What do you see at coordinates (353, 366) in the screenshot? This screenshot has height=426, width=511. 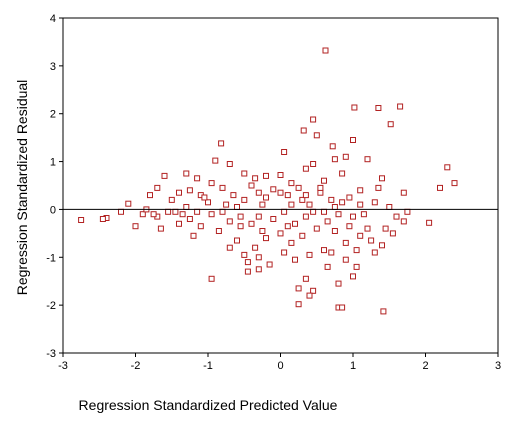 I see `x-tick-label: 1` at bounding box center [353, 366].